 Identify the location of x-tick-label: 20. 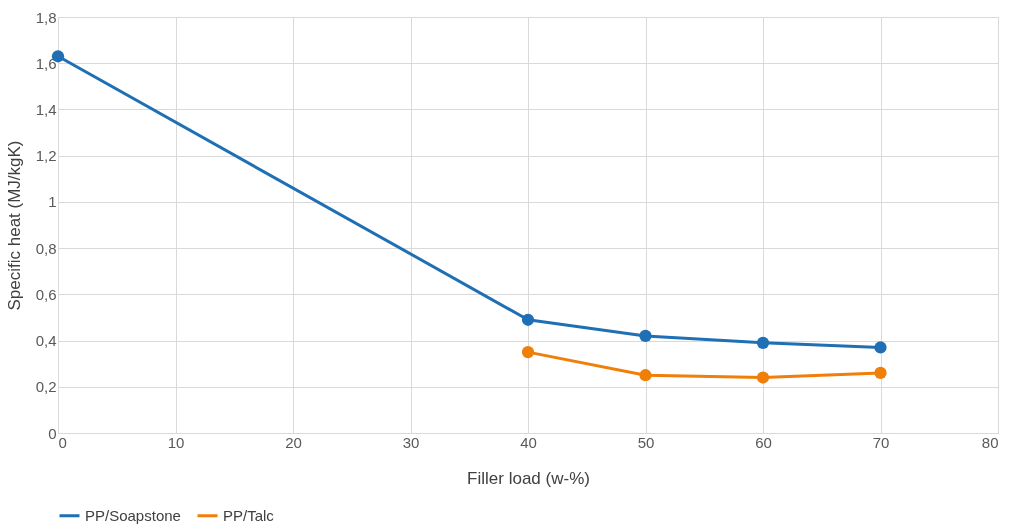
(293, 442).